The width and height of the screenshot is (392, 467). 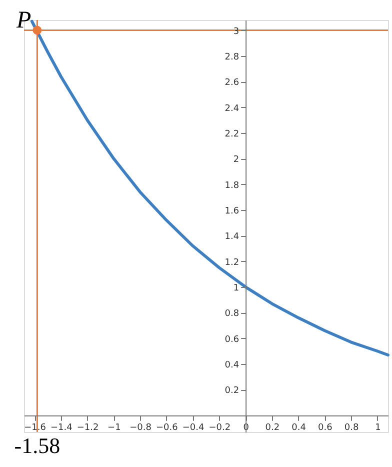 I want to click on y-tick-label: 2.8, so click(x=232, y=57).